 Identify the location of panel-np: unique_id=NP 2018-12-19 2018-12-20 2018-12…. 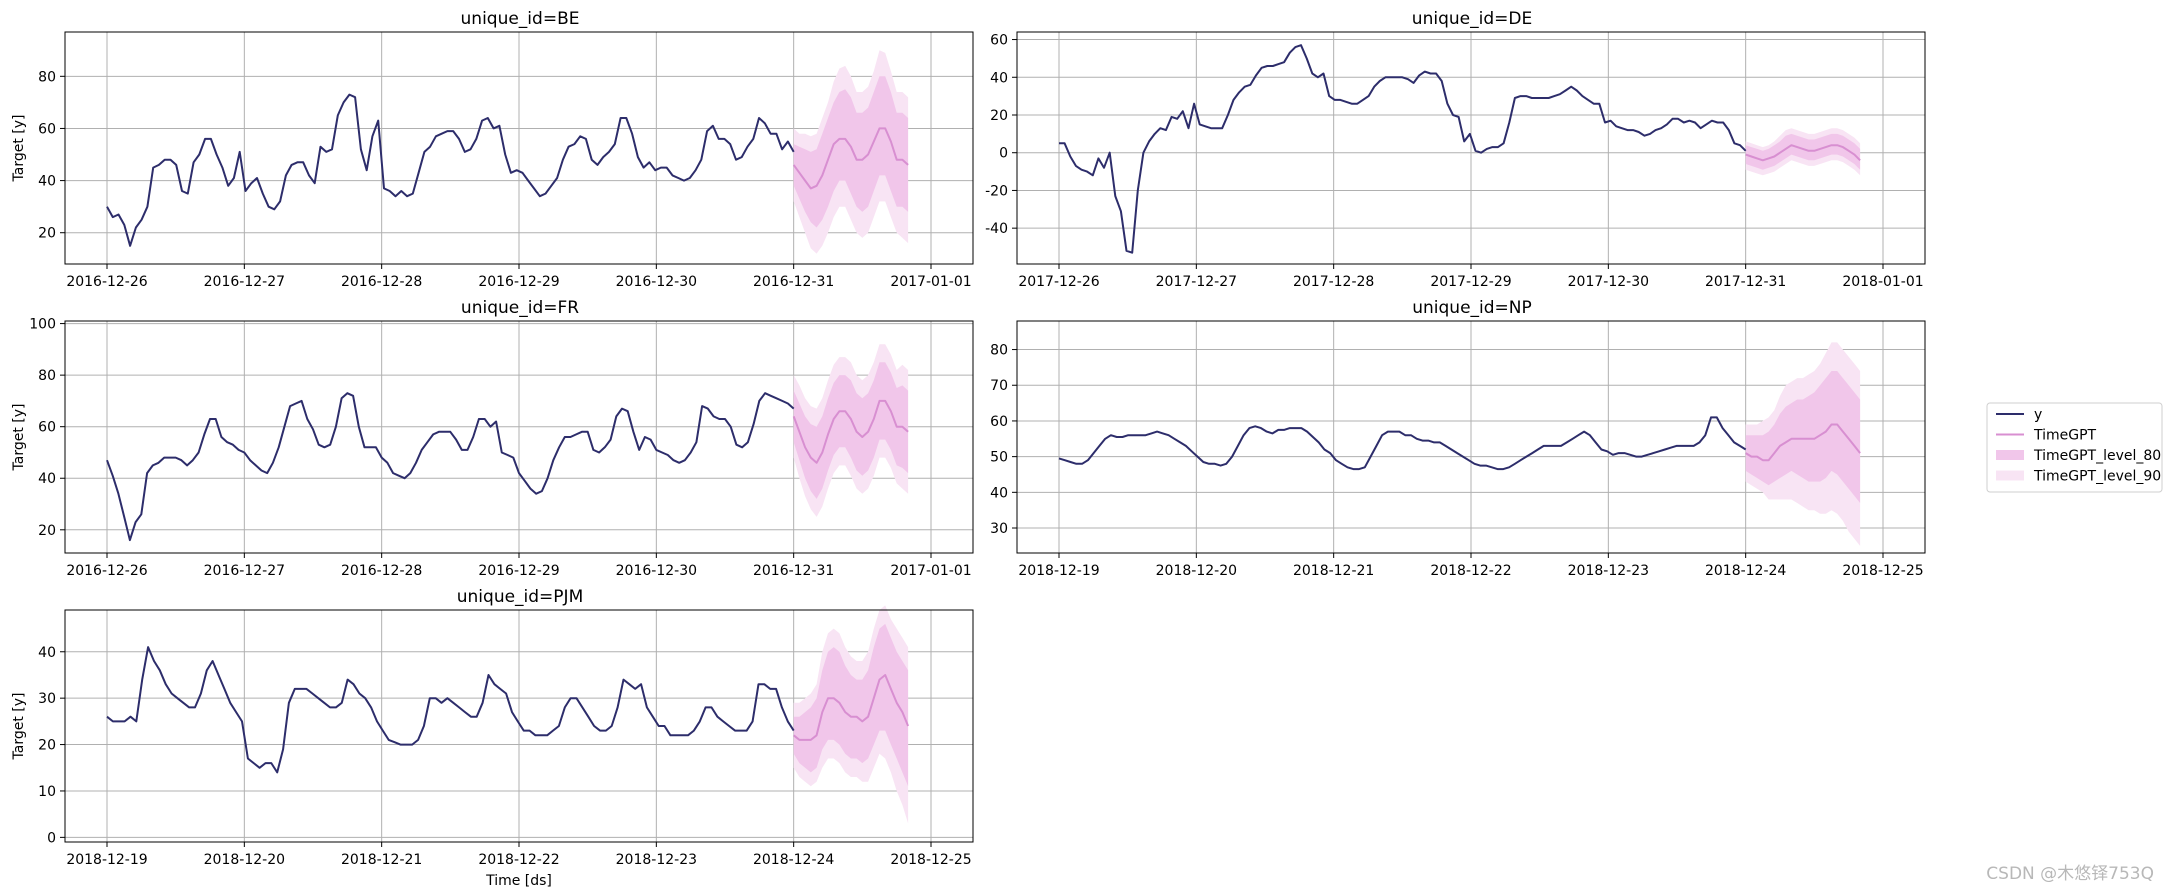
(1458, 438).